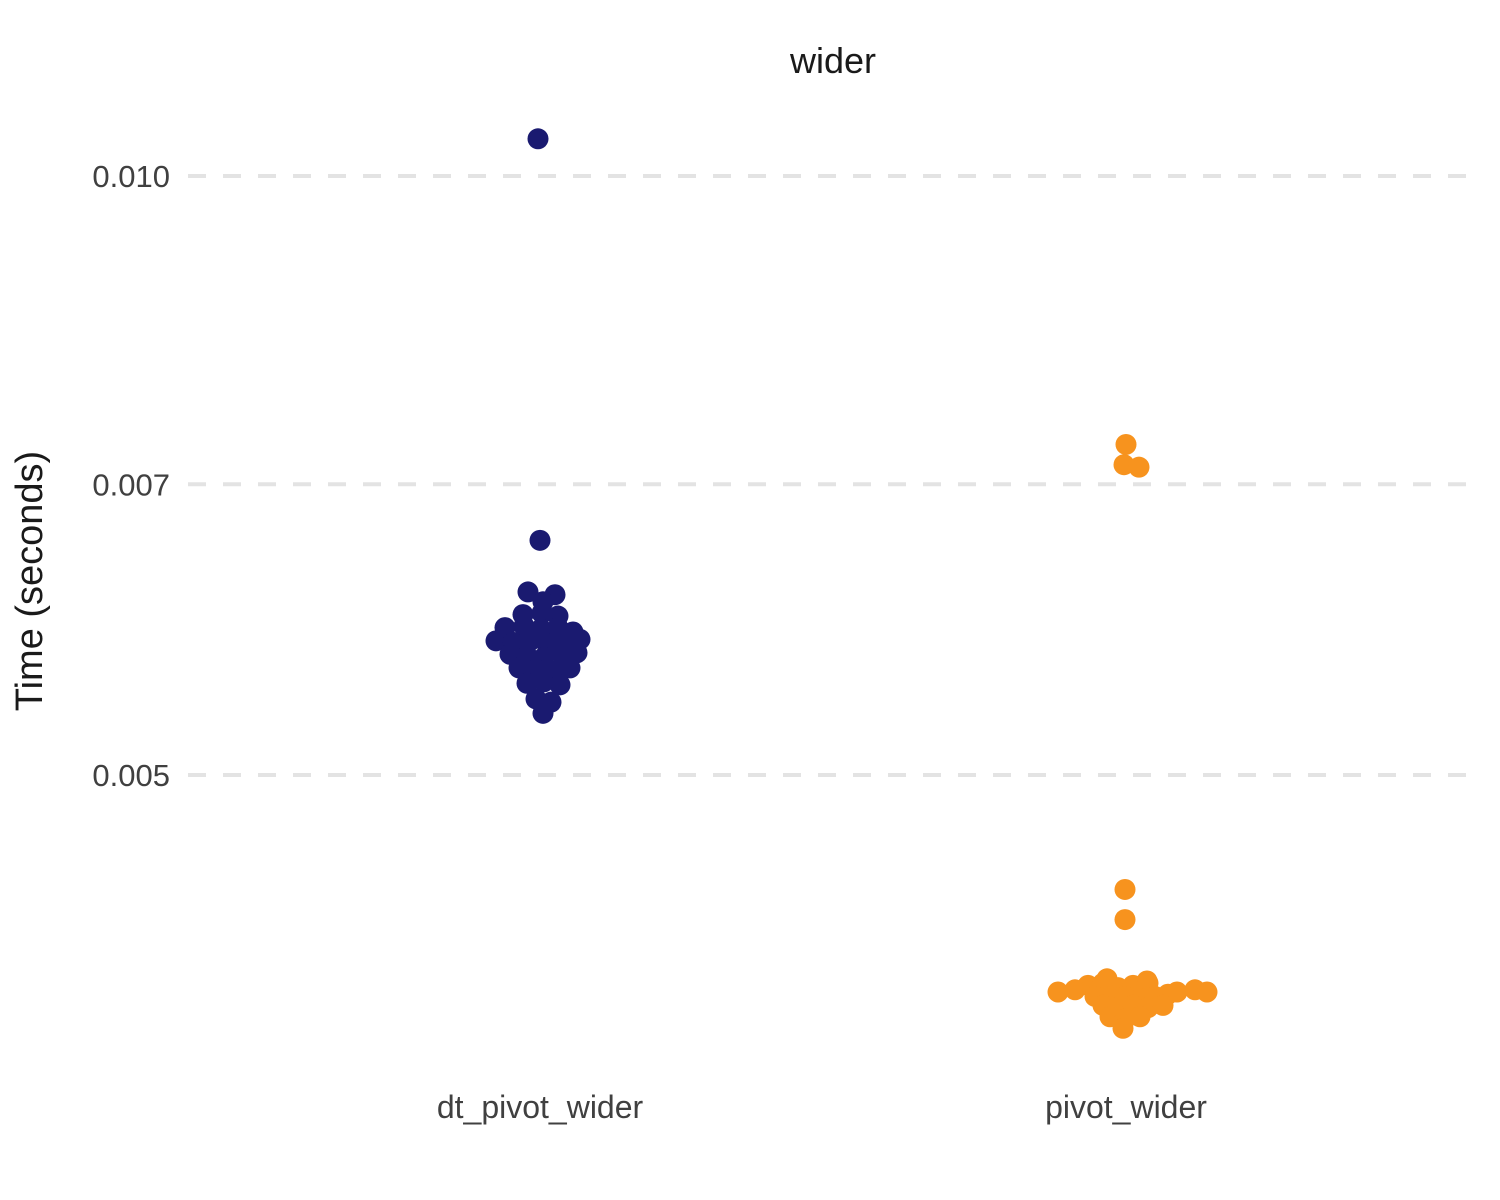 The image size is (1500, 1200). What do you see at coordinates (822, 1107) in the screenshot?
I see `x-category-labels-group: dt_pivot_wider pivot_wider` at bounding box center [822, 1107].